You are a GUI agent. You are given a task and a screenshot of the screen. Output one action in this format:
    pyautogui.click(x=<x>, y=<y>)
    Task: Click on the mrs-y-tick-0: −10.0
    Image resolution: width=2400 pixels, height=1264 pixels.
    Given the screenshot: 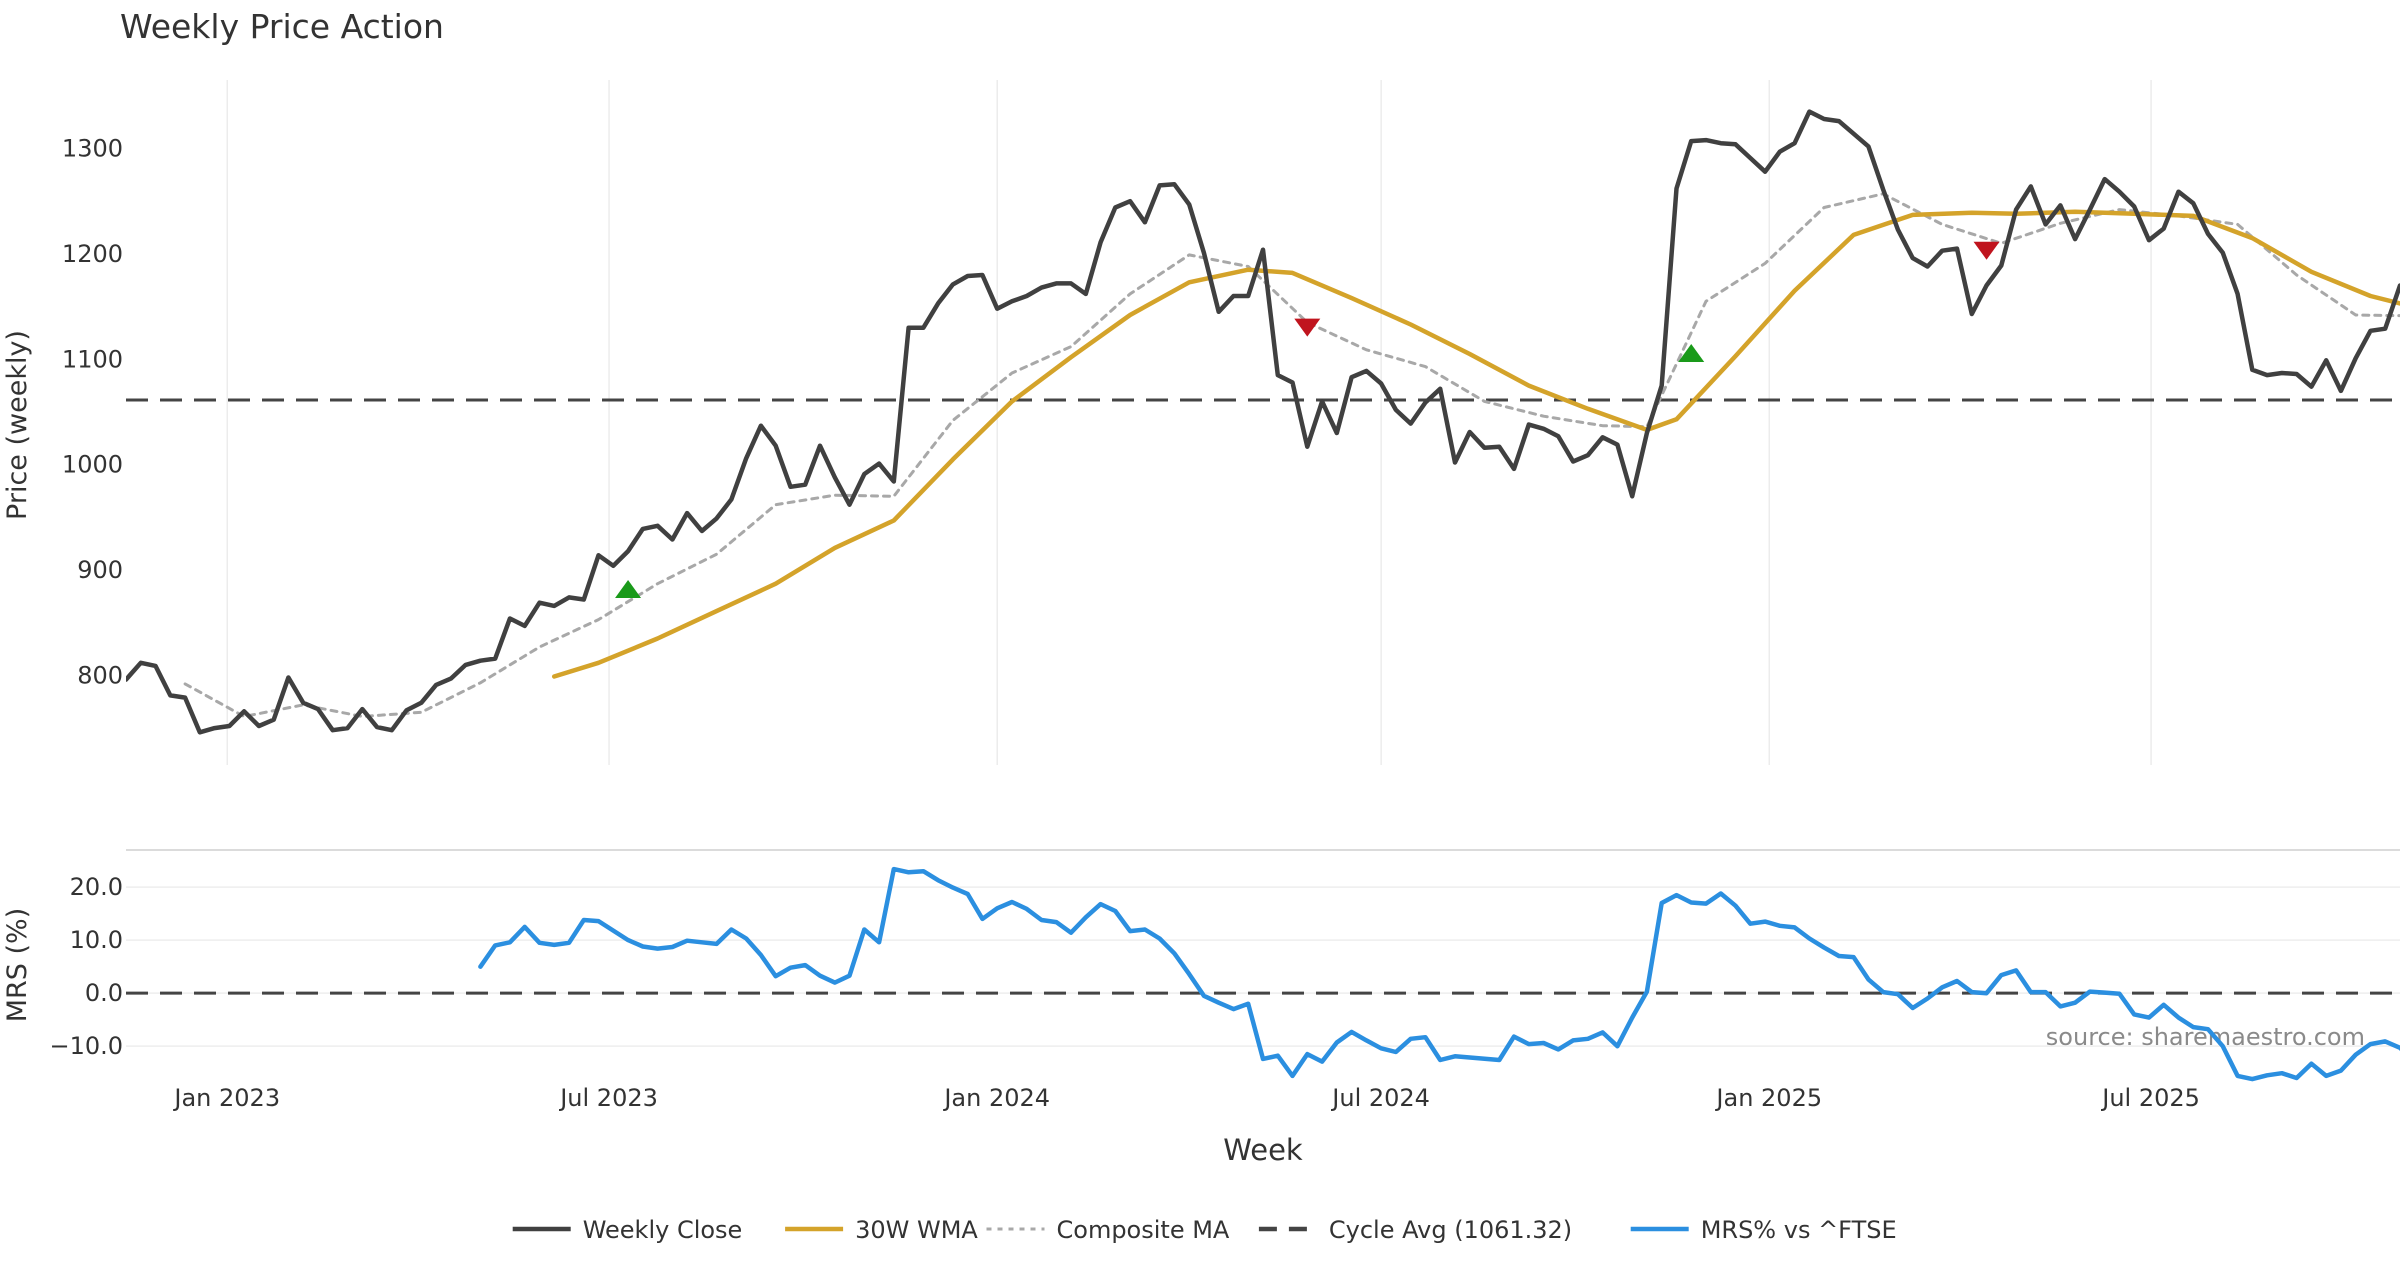 What is the action you would take?
    pyautogui.click(x=86, y=1046)
    